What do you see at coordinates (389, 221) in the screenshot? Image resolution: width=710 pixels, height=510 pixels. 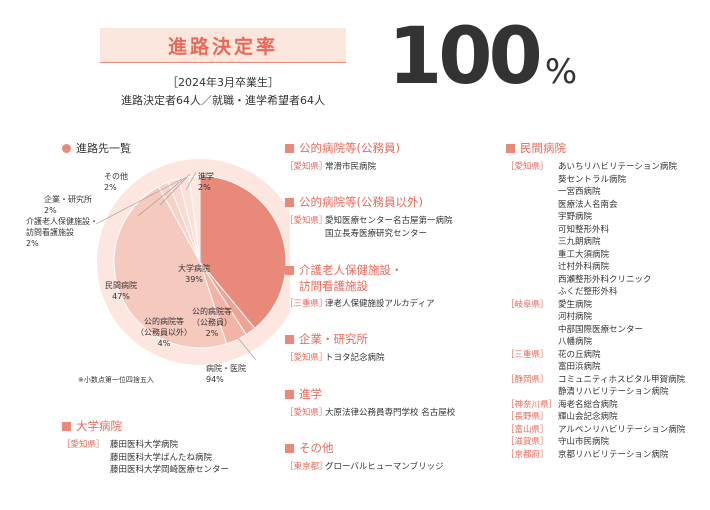 I see `institution-name: 愛知医療センター名古屋第一病院` at bounding box center [389, 221].